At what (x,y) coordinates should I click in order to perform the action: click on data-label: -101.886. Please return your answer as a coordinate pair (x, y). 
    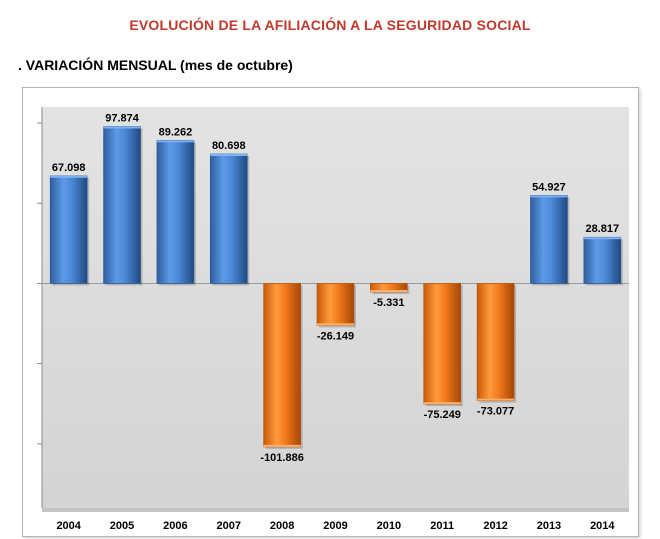
    Looking at the image, I should click on (281, 458).